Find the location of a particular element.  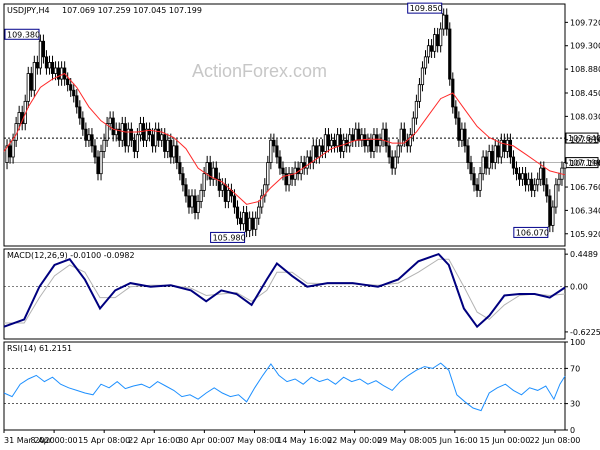

macd-tick-label: -0.6225 is located at coordinates (585, 332).